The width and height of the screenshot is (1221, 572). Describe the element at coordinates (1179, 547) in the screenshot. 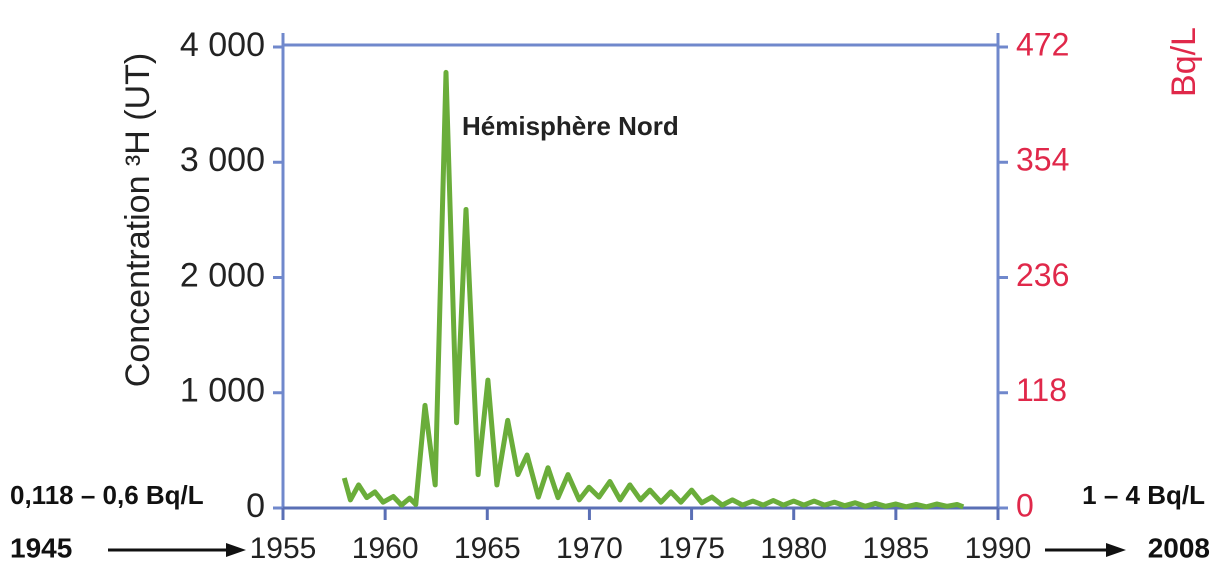

I see `end-year: 2008` at that location.